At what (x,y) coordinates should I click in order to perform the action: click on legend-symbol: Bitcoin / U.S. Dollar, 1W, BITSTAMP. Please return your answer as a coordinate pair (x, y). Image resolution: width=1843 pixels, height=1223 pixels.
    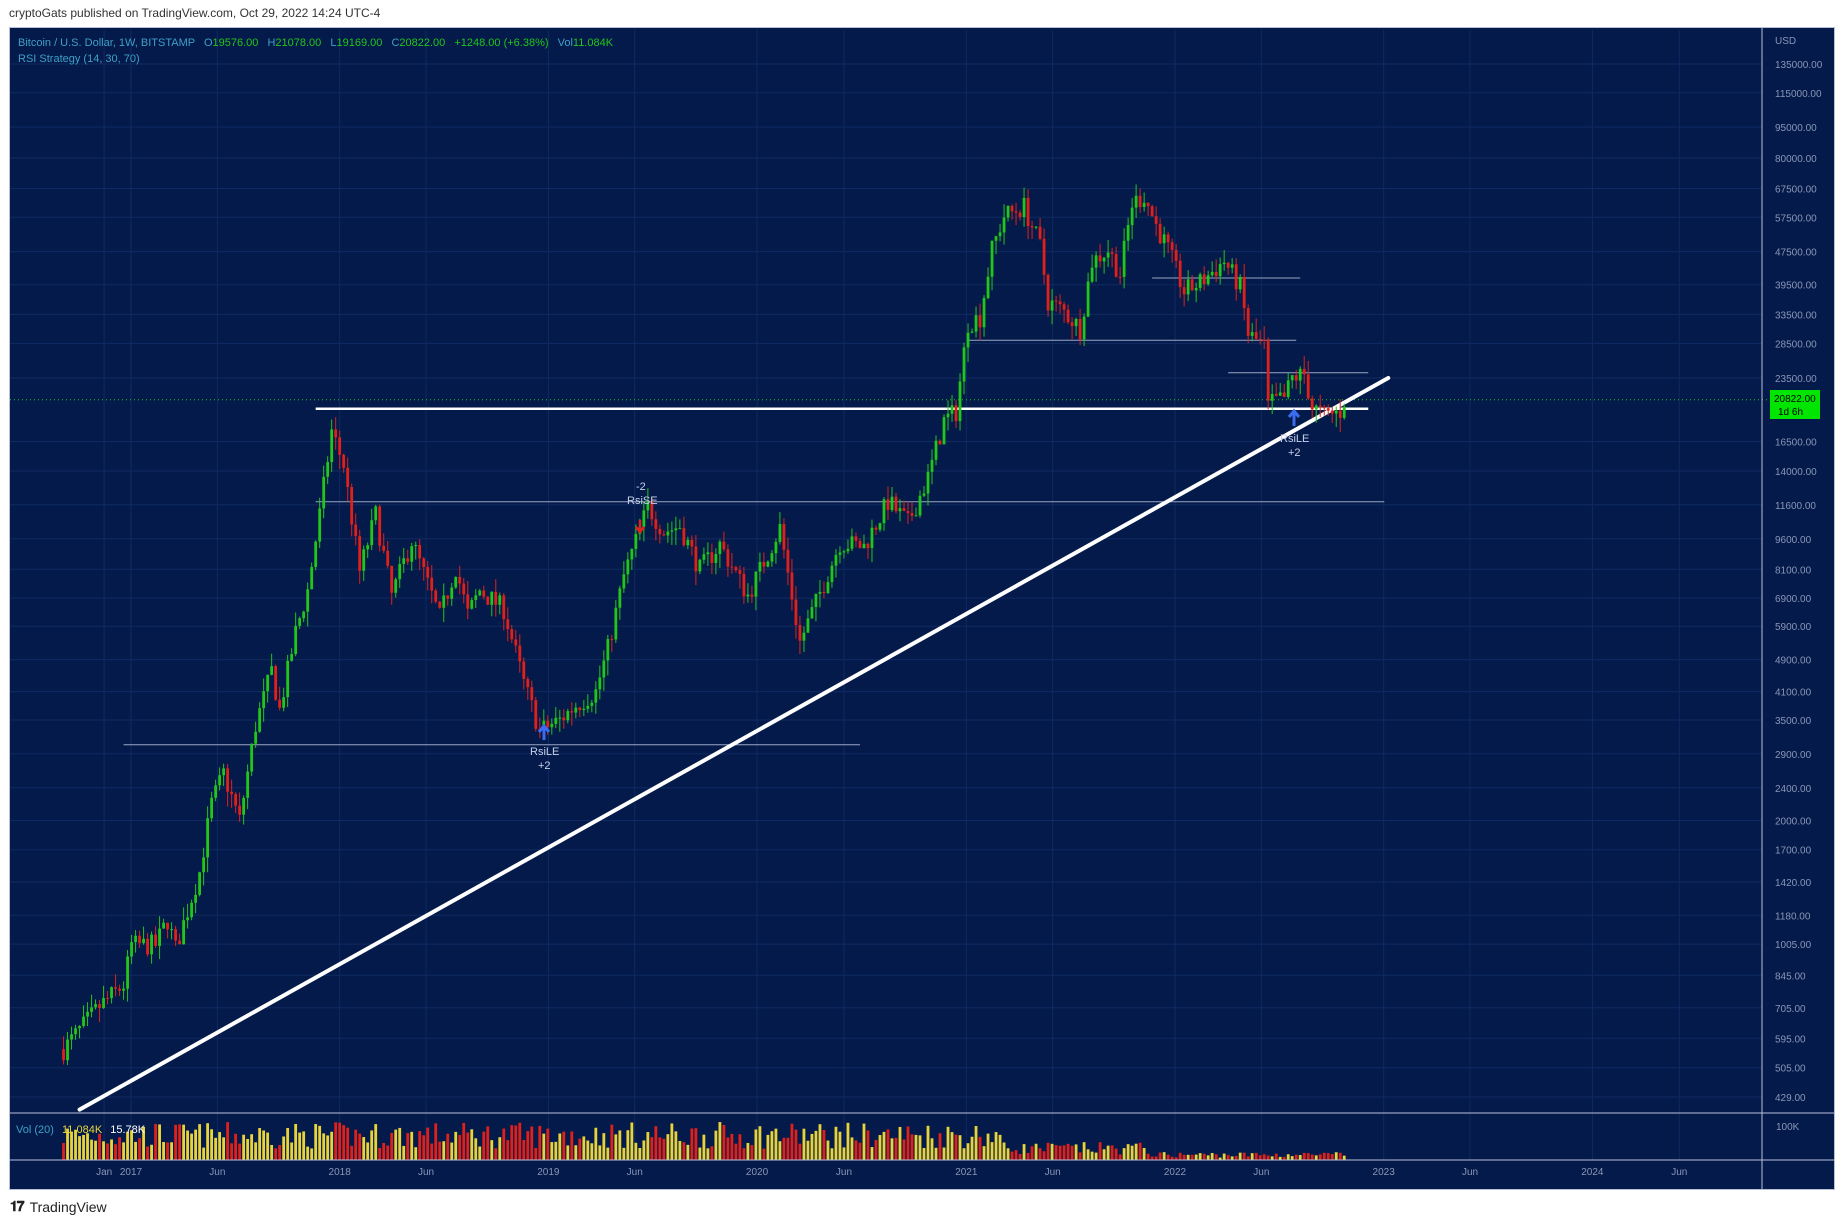
    Looking at the image, I should click on (106, 43).